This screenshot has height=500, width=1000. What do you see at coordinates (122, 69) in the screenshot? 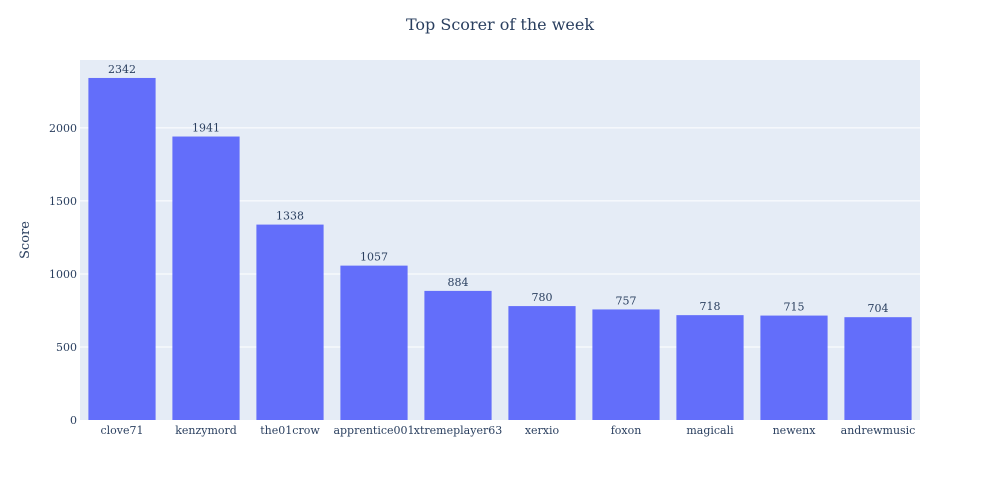
I see `data-label-clove71: 2342` at bounding box center [122, 69].